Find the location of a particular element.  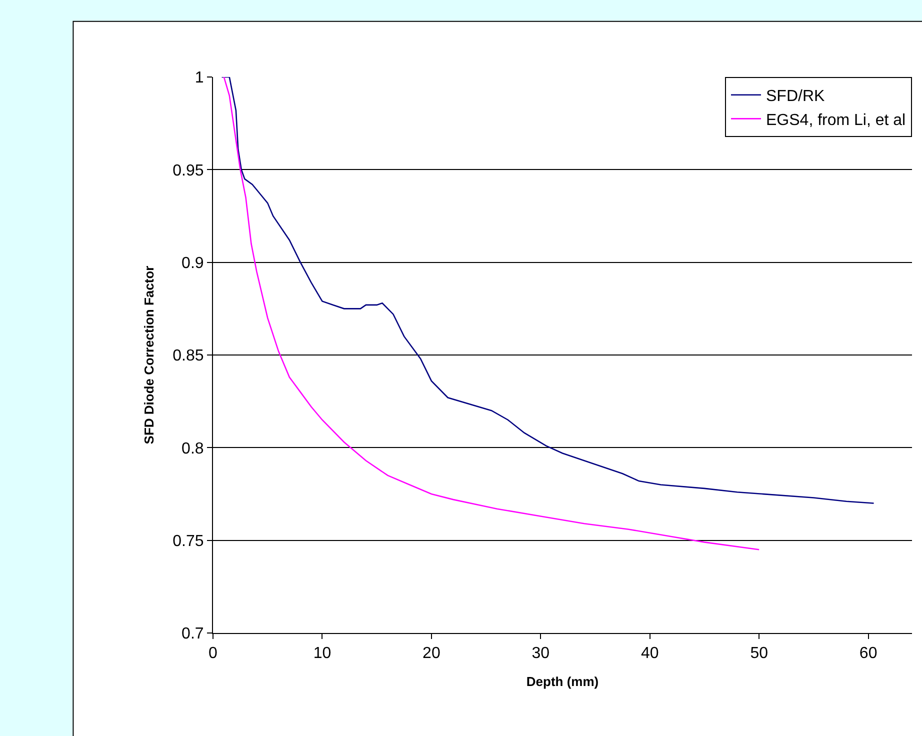

x-tick-label: 0 is located at coordinates (213, 653).